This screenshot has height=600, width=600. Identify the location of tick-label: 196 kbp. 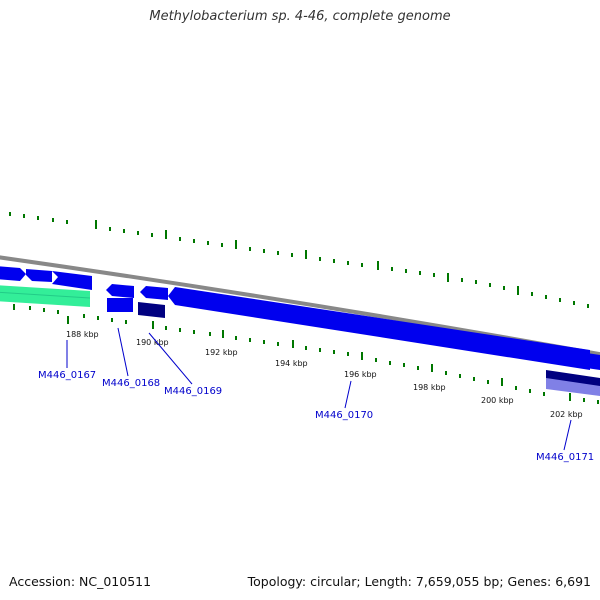
(360, 374).